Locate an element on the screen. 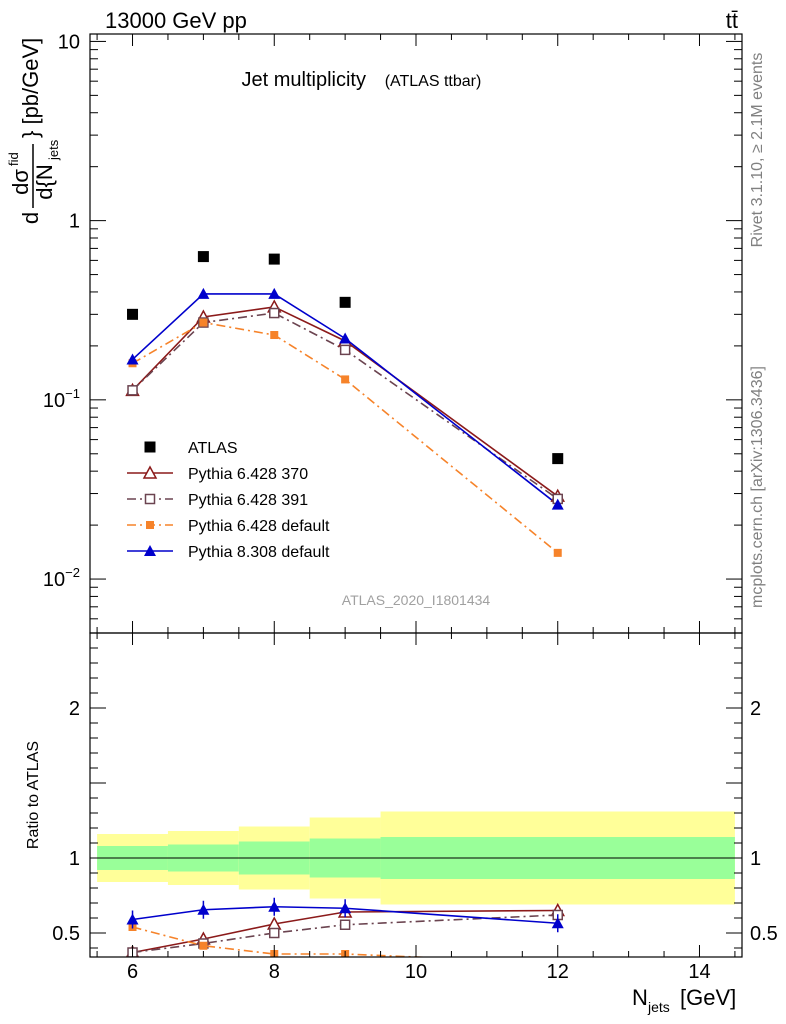 The height and width of the screenshot is (1024, 786). legend-entry-pythia-6-428-default: Pythia 6.428 default is located at coordinates (228, 526).